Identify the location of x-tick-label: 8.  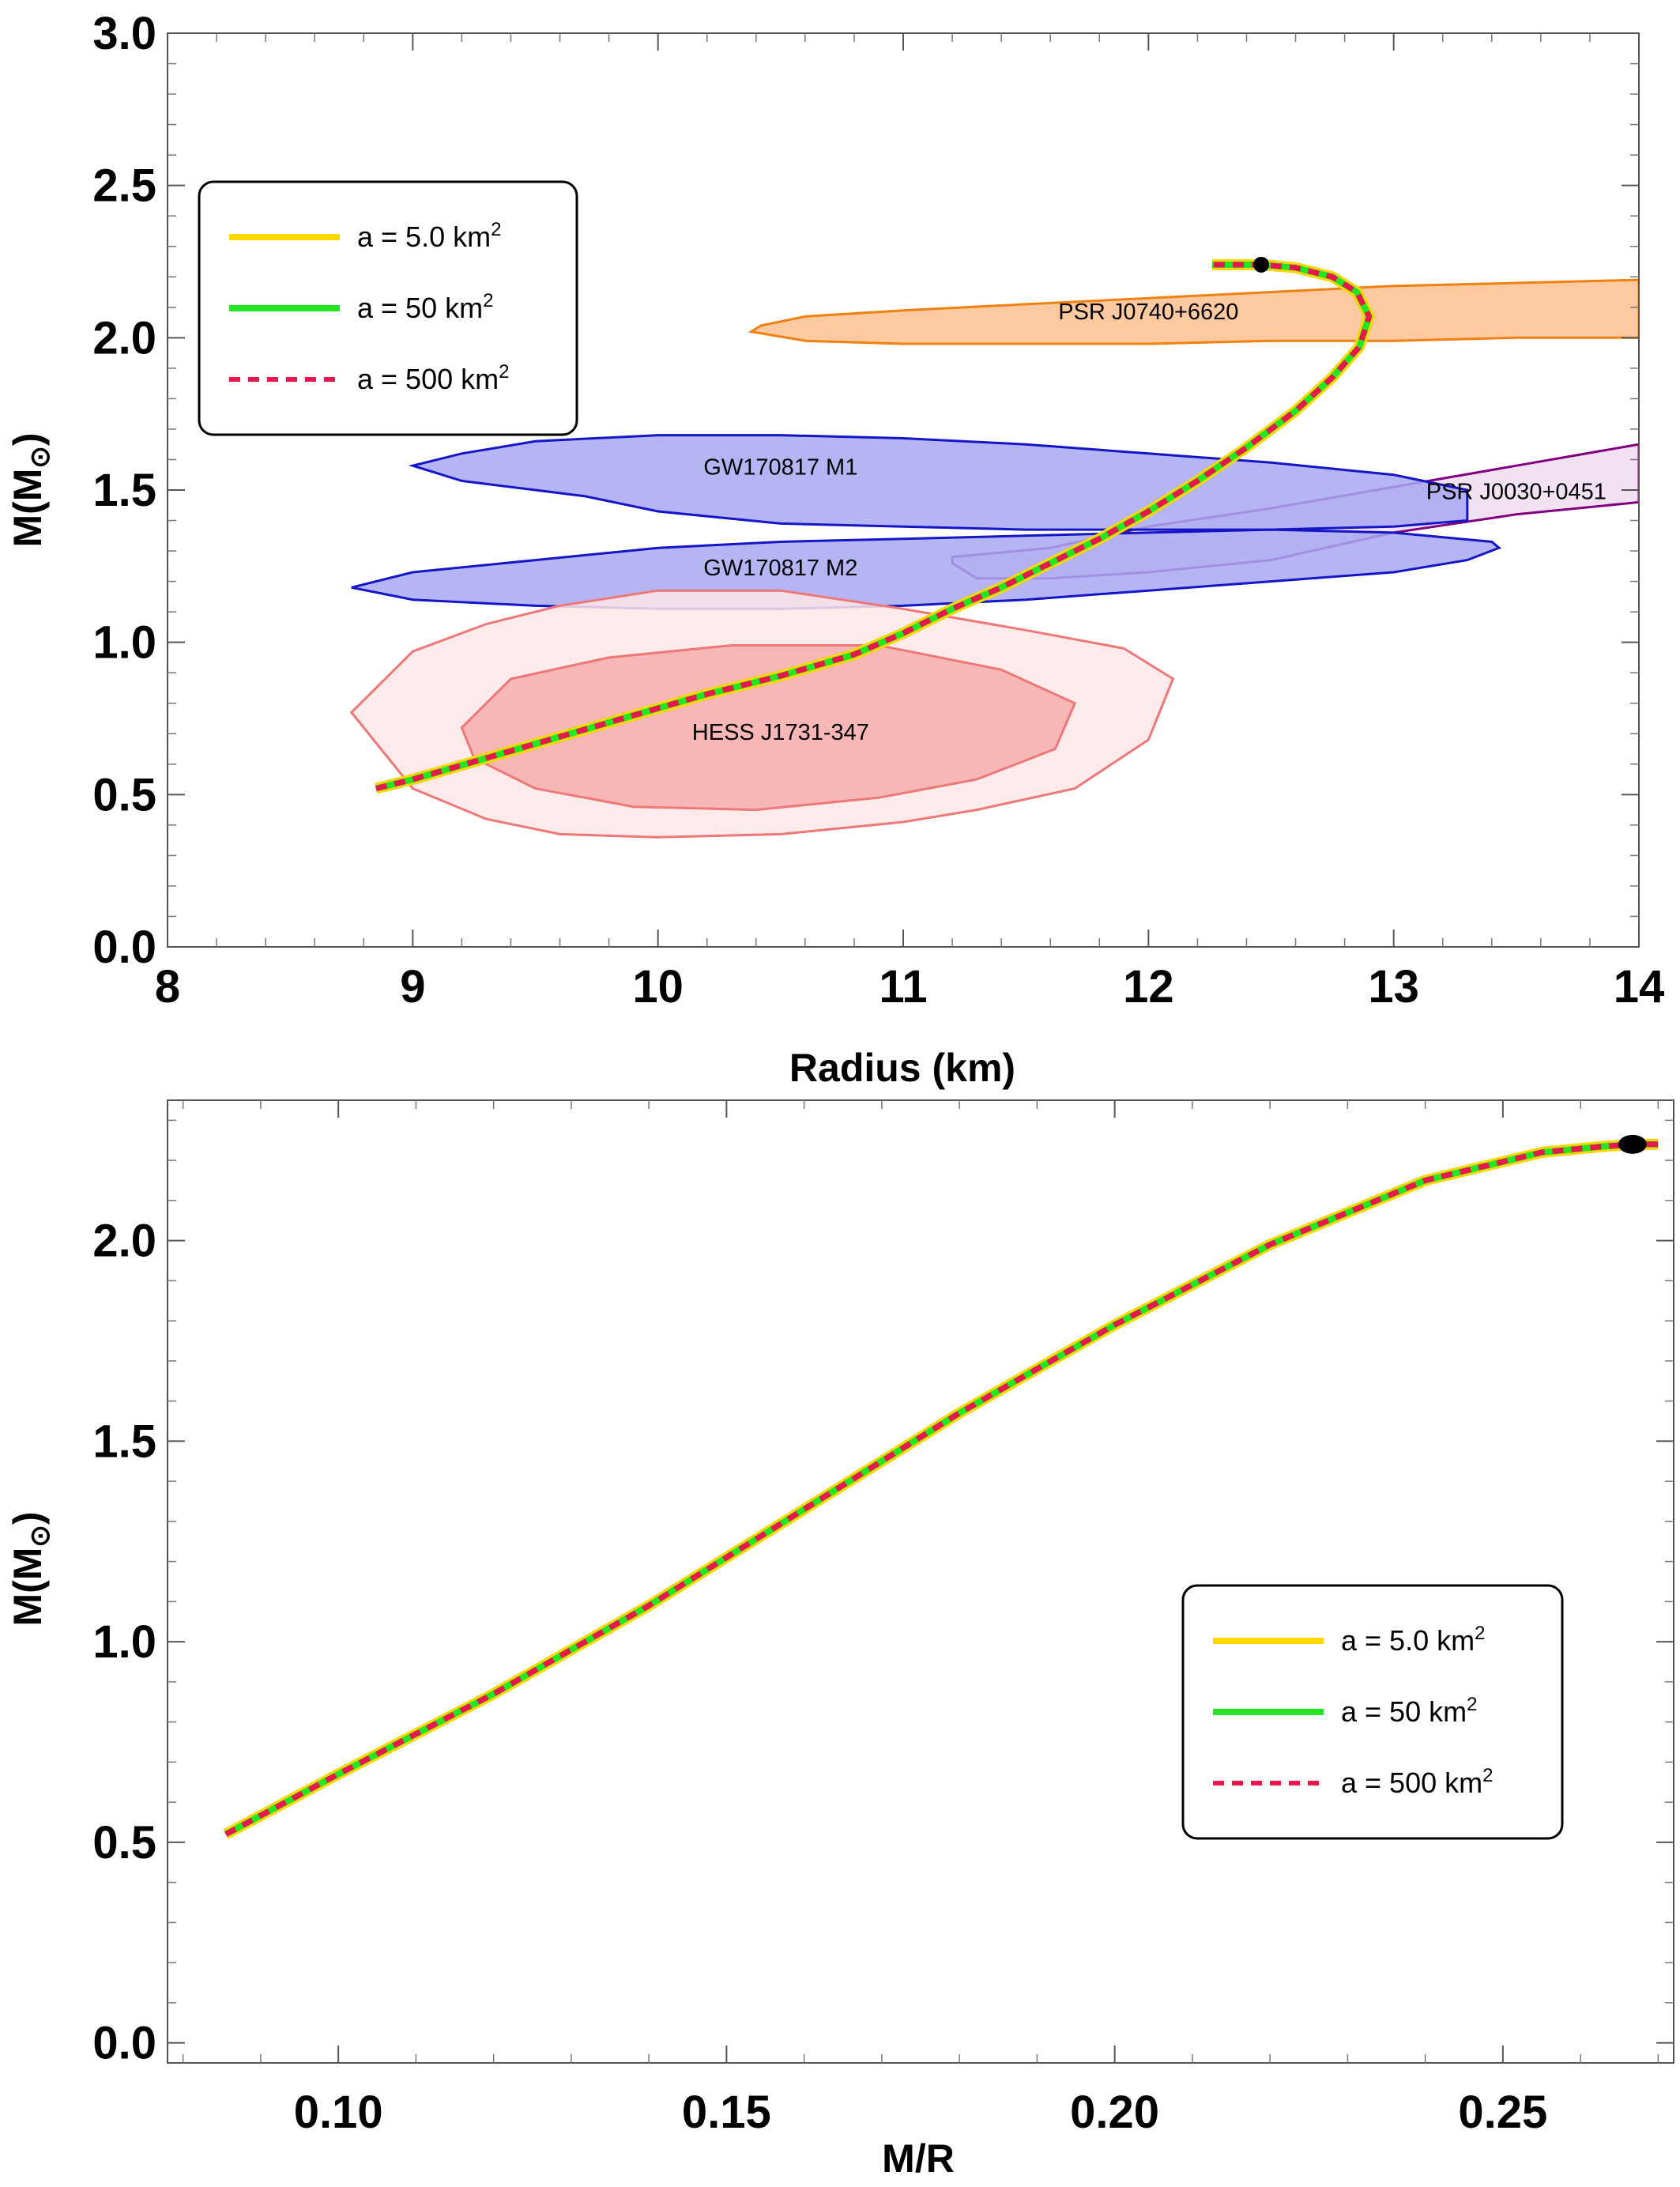
(167, 986).